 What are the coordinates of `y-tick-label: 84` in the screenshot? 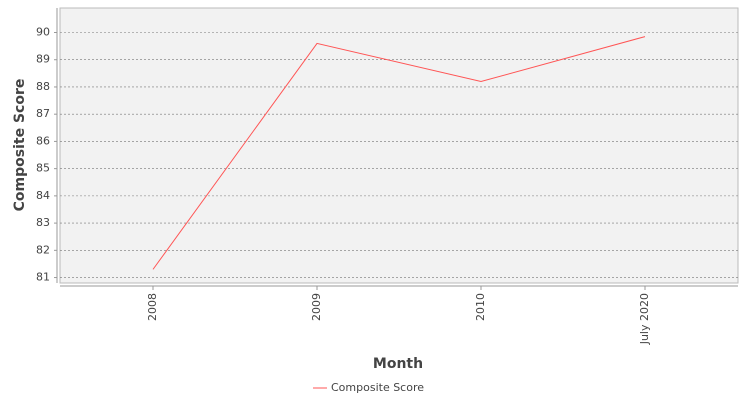 It's located at (43, 195).